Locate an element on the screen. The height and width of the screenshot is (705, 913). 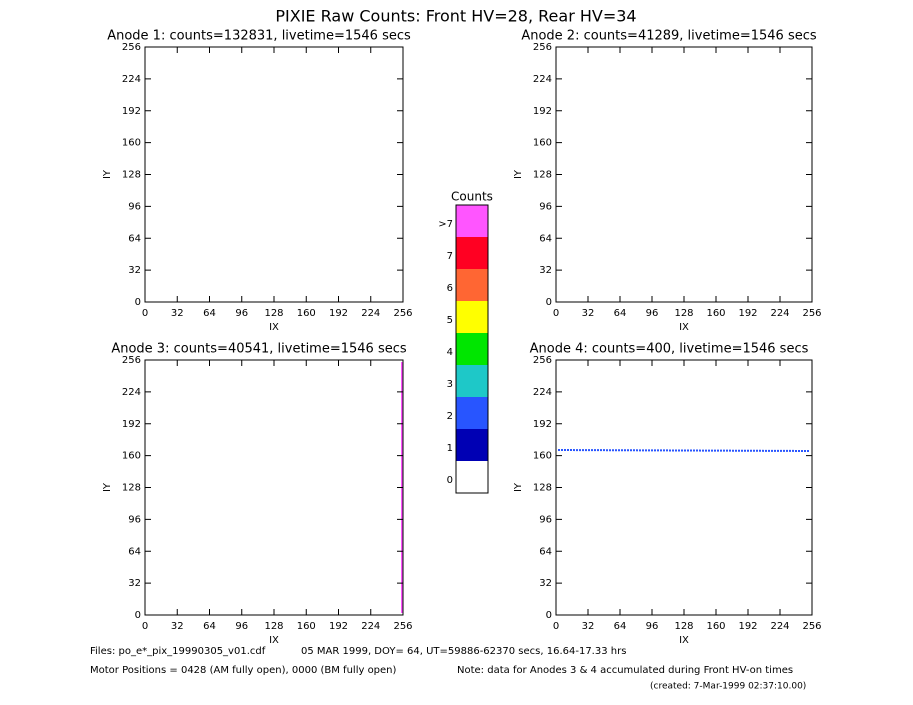
band-trace is located at coordinates (684, 450).